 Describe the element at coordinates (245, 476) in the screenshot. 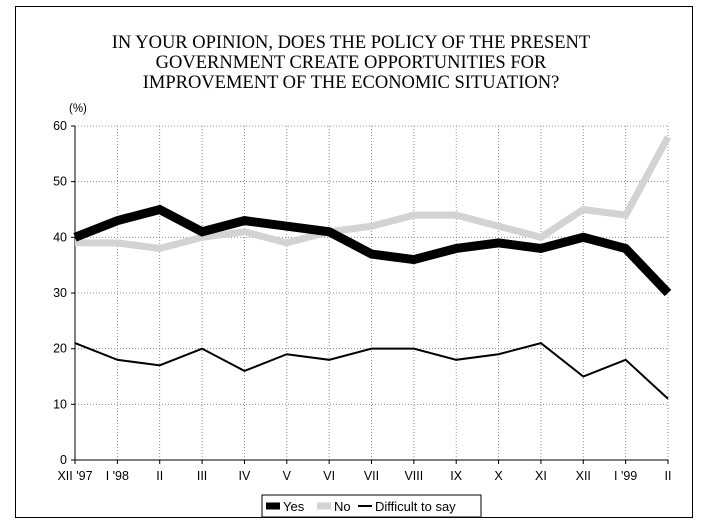

I see `x-tick-label: IV` at that location.